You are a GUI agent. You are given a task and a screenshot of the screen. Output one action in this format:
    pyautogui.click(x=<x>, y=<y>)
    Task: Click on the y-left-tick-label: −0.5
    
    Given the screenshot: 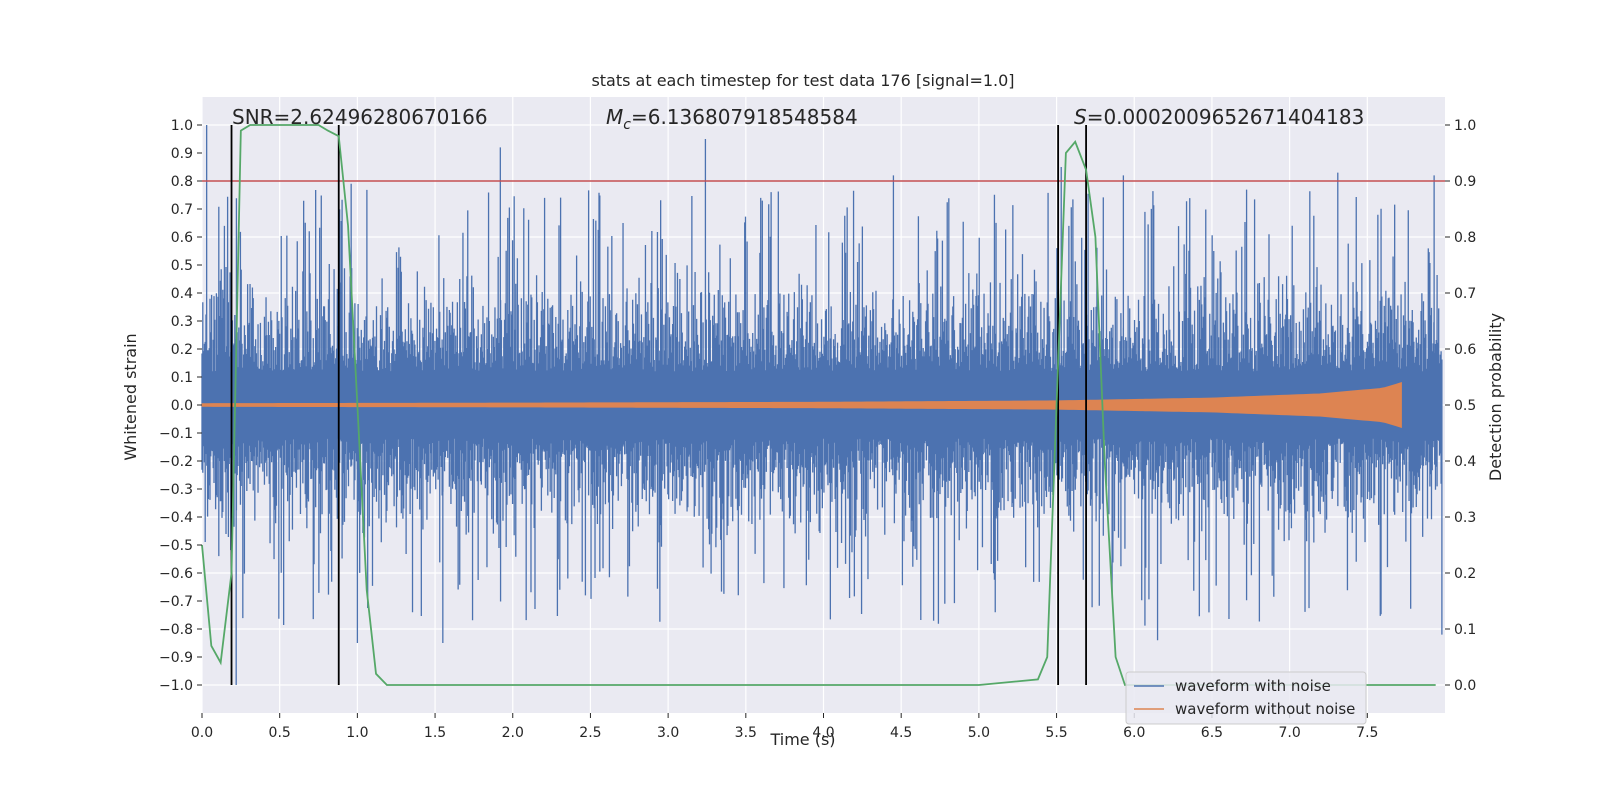 What is the action you would take?
    pyautogui.click(x=176, y=546)
    